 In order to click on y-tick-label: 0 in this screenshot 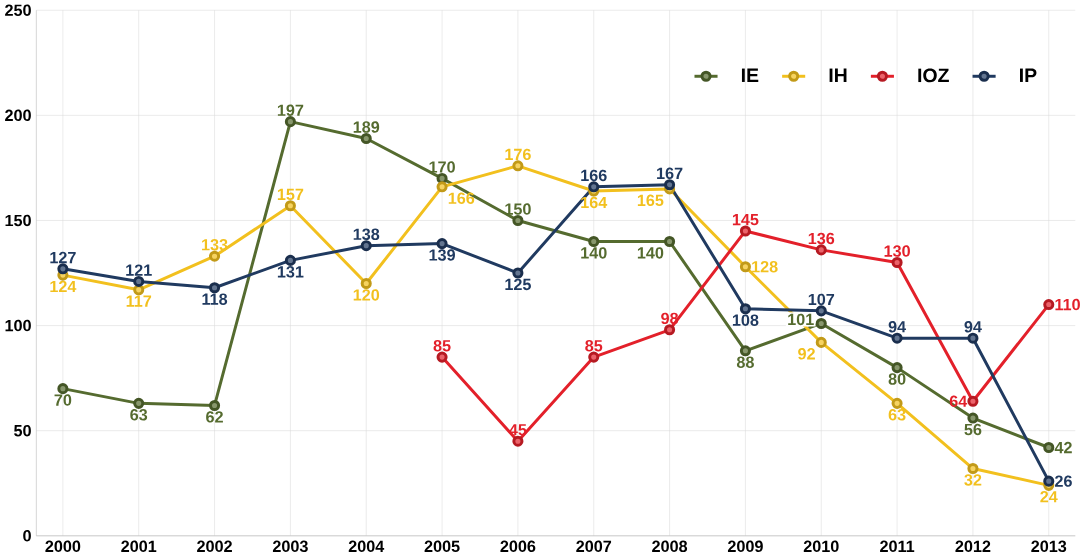, I will do `click(27, 536)`.